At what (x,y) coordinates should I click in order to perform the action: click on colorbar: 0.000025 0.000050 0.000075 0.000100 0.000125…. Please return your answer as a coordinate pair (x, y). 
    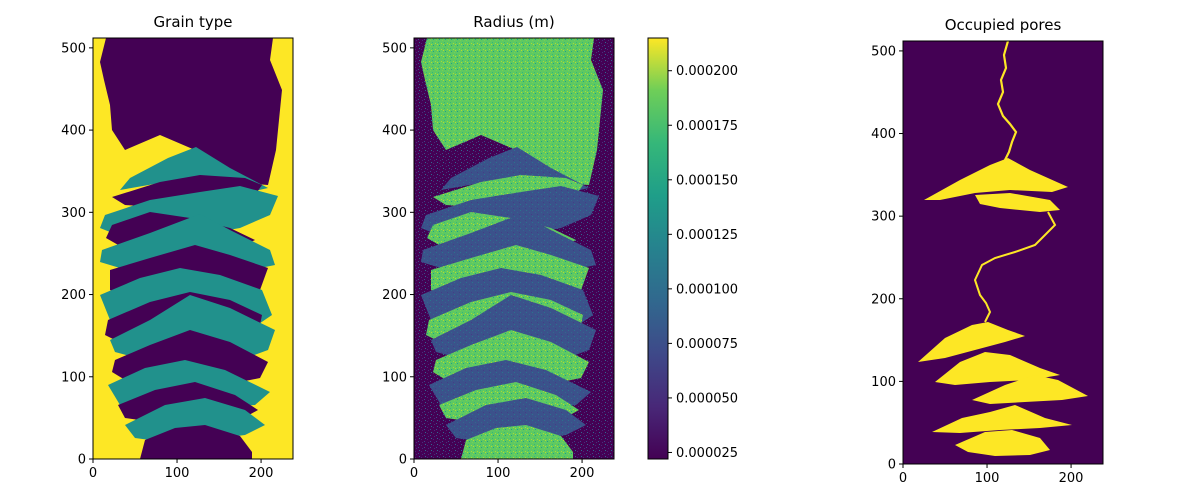
    Looking at the image, I should click on (692, 249).